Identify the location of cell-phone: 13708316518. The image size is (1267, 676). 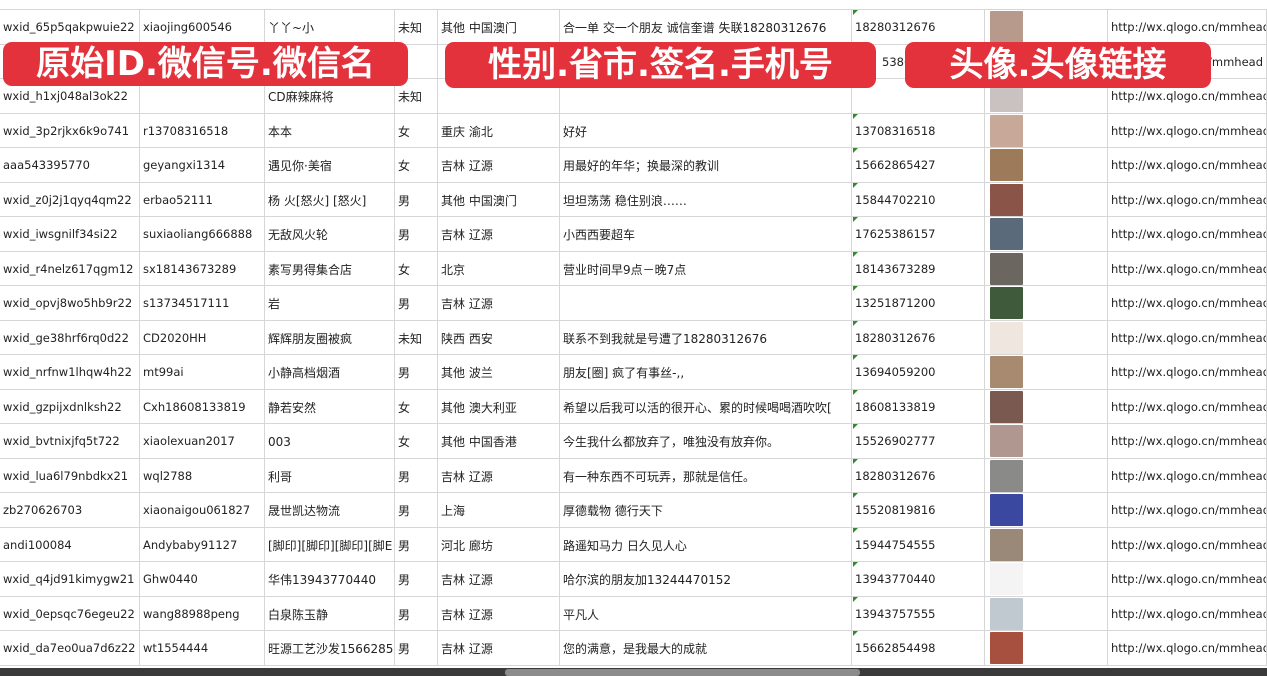
(918, 130).